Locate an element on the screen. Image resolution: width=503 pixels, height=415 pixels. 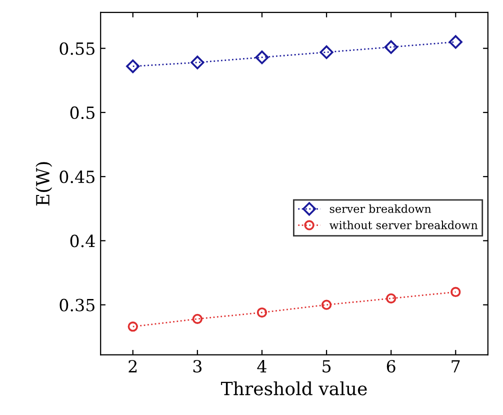
y-axis-title: E(W) is located at coordinates (44, 184).